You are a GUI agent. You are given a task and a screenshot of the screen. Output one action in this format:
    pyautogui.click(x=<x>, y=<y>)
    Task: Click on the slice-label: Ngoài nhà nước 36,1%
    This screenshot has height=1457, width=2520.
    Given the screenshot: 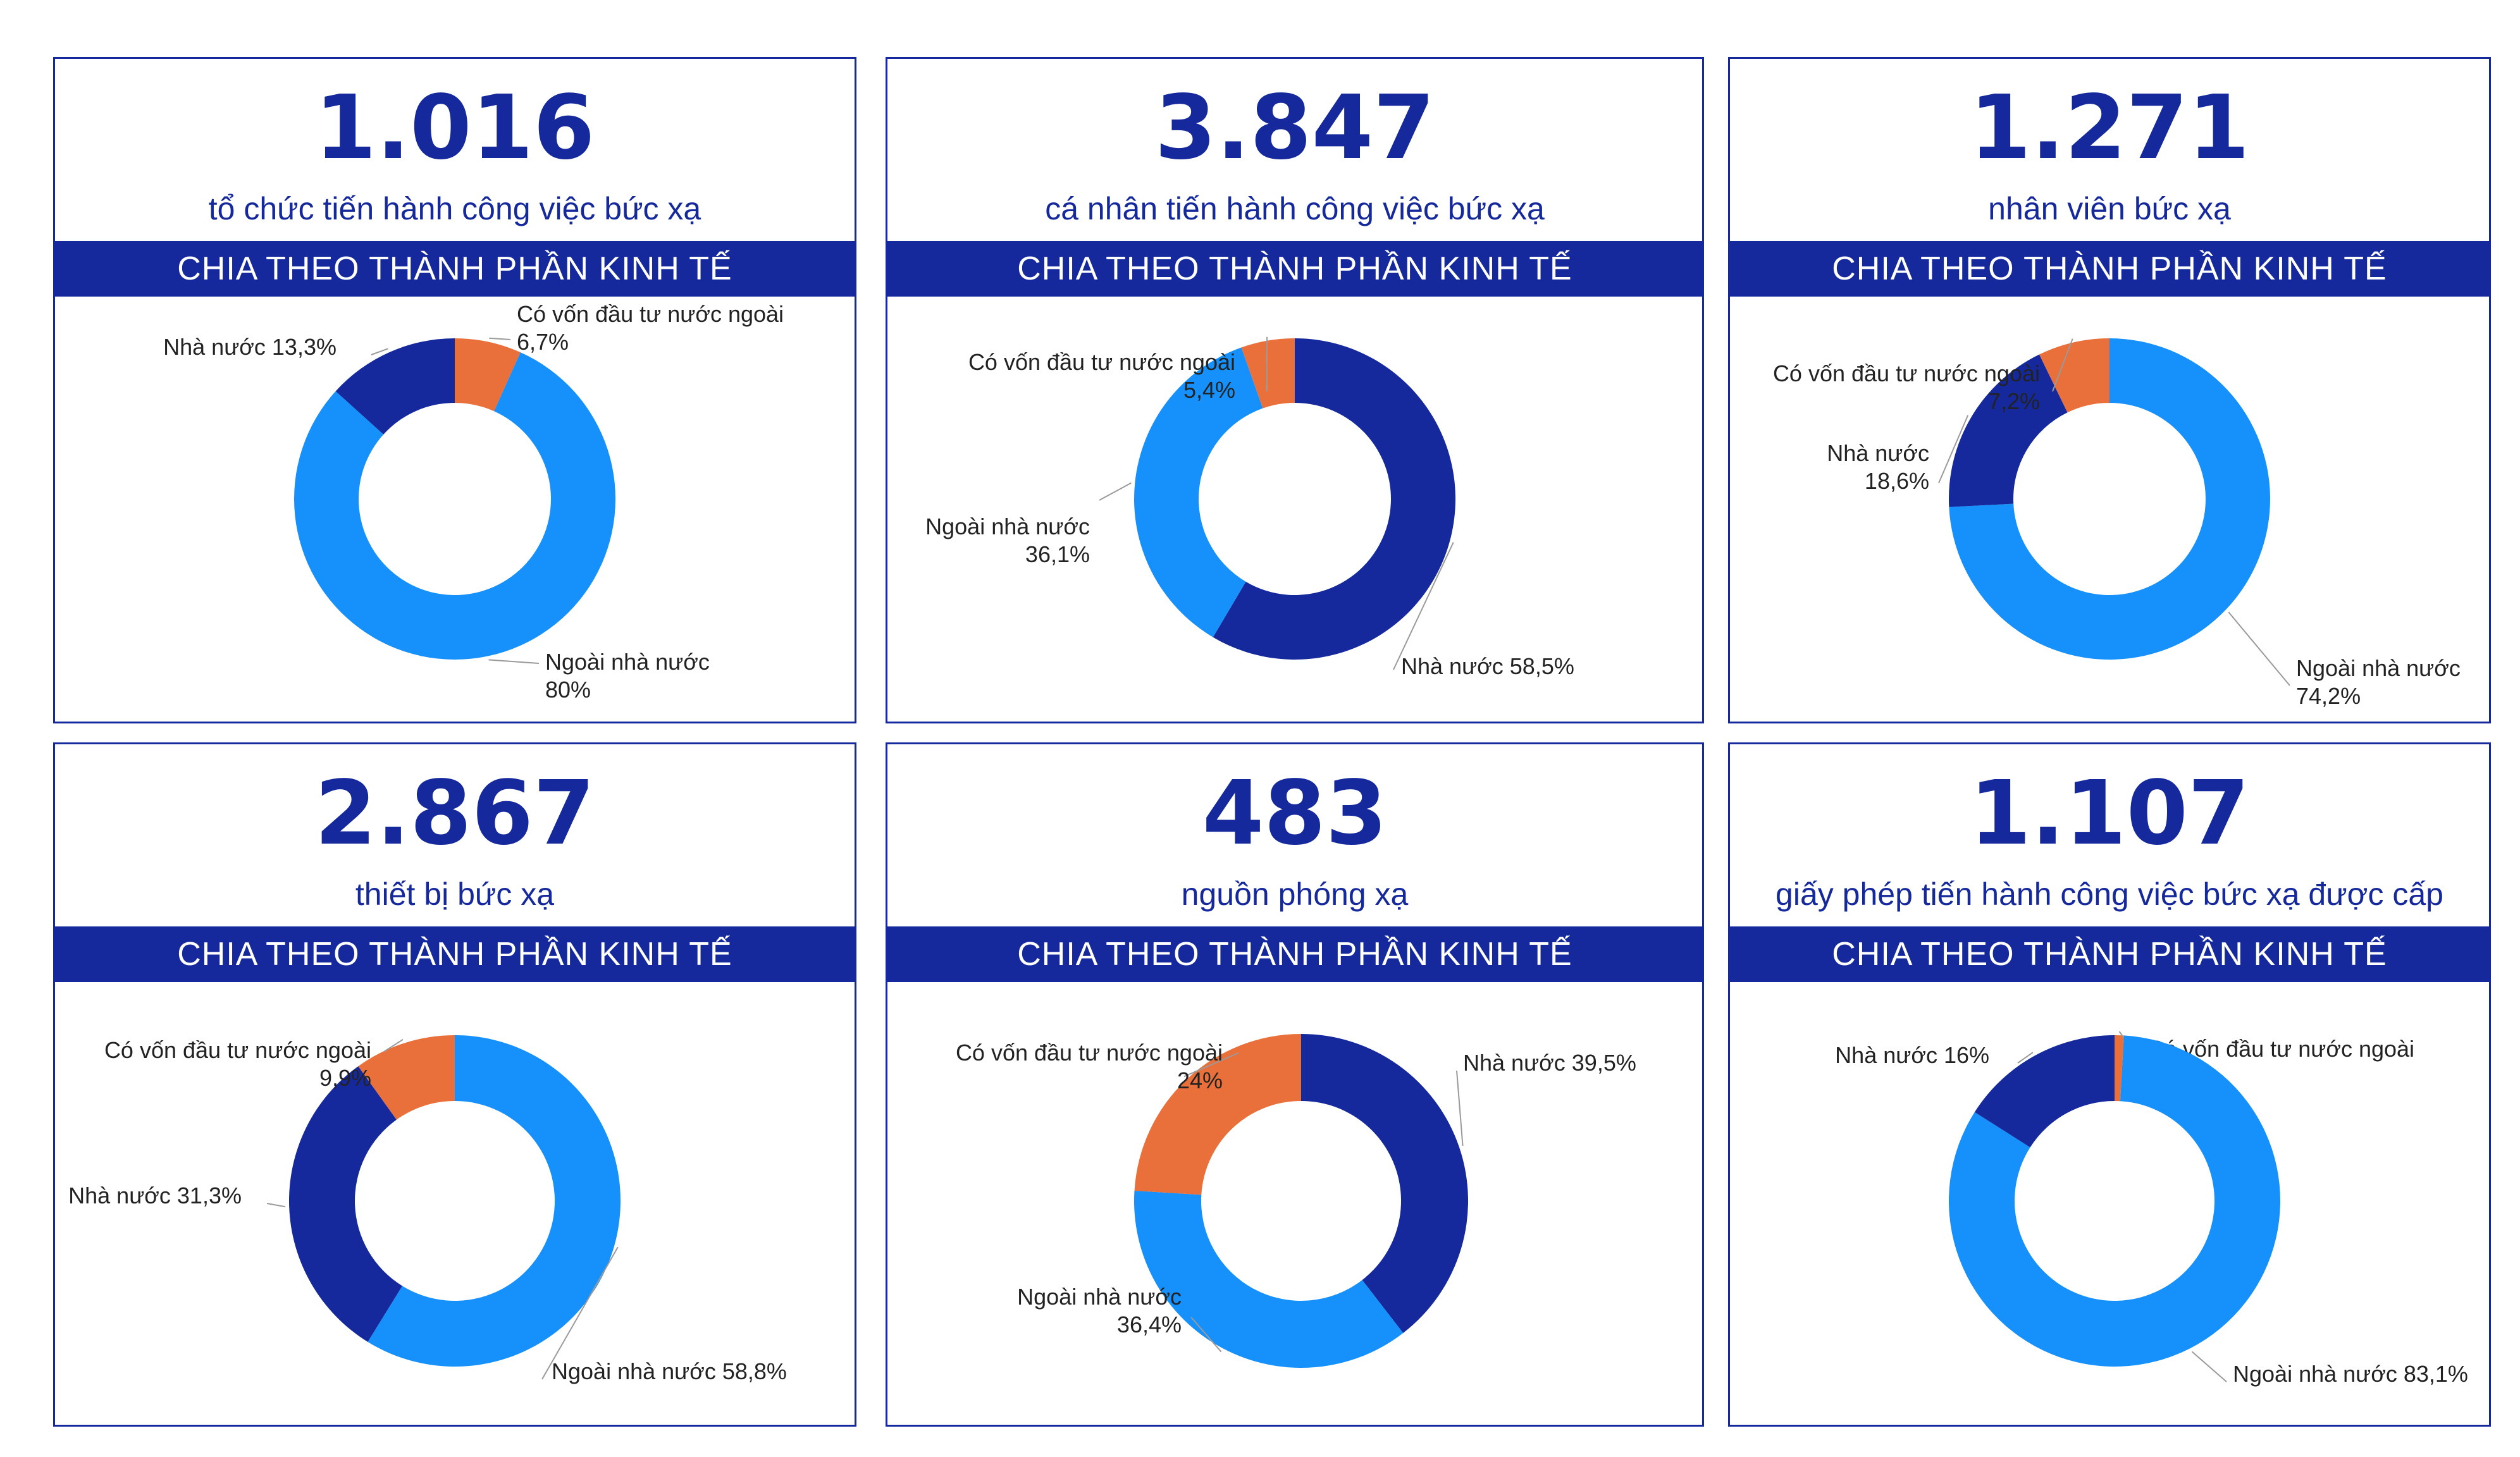 What is the action you would take?
    pyautogui.click(x=1007, y=540)
    